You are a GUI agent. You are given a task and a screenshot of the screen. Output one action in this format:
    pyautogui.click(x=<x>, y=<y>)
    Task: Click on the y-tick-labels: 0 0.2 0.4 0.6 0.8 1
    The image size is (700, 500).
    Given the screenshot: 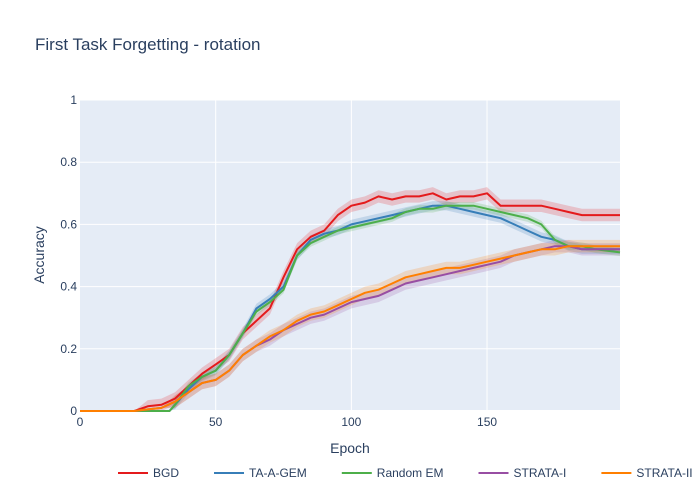 What is the action you would take?
    pyautogui.click(x=68, y=255)
    